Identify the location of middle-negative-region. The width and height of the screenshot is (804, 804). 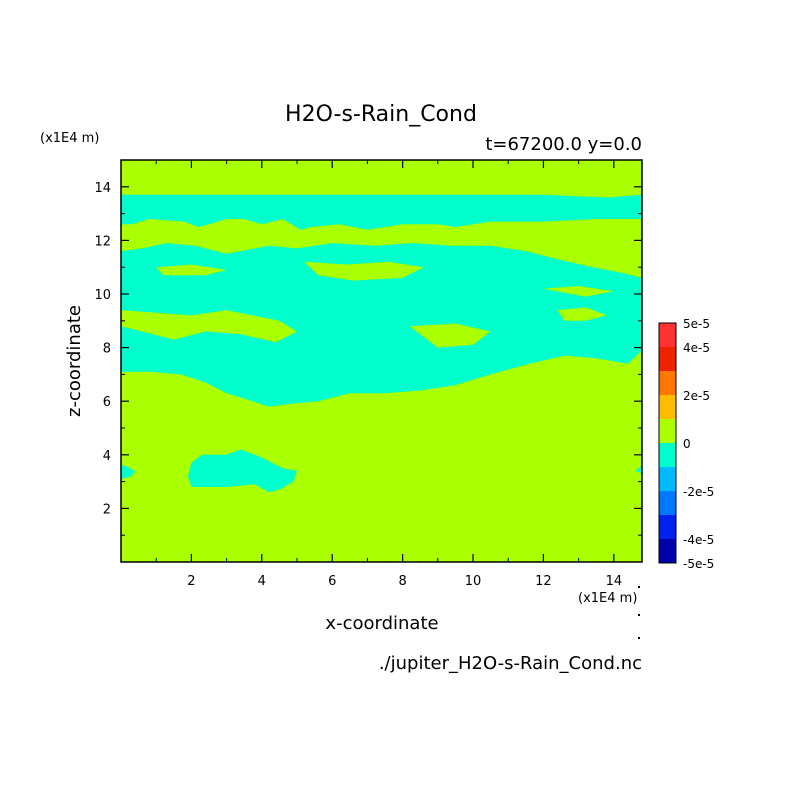
(381, 325).